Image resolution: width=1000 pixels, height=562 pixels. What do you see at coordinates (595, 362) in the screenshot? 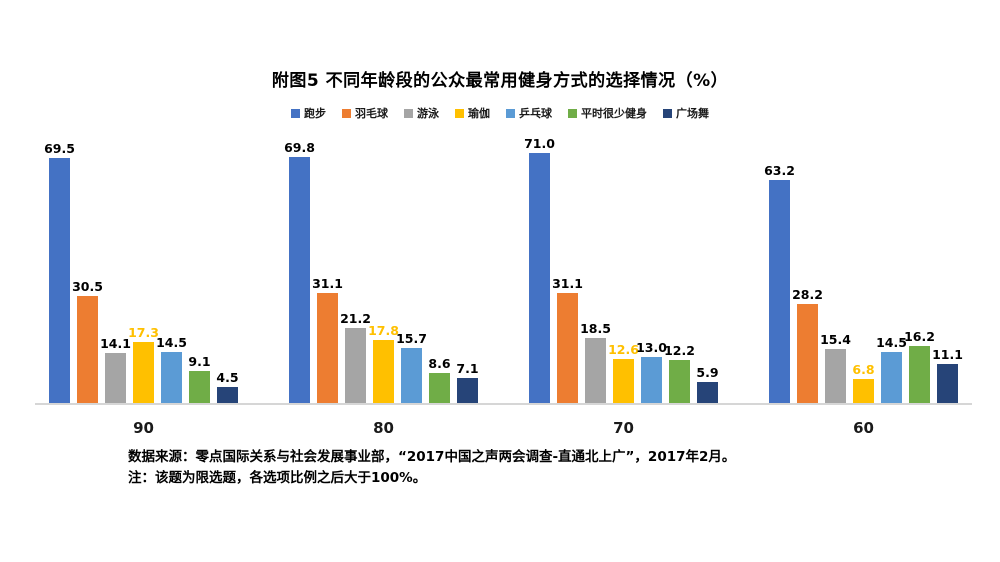
I see `bar-游泳: 18.5` at bounding box center [595, 362].